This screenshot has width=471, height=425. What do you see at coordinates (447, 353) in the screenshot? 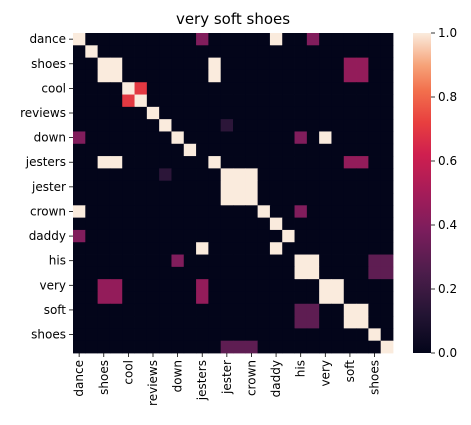
I see `colorbar-tick-label: 0.0` at bounding box center [447, 353].